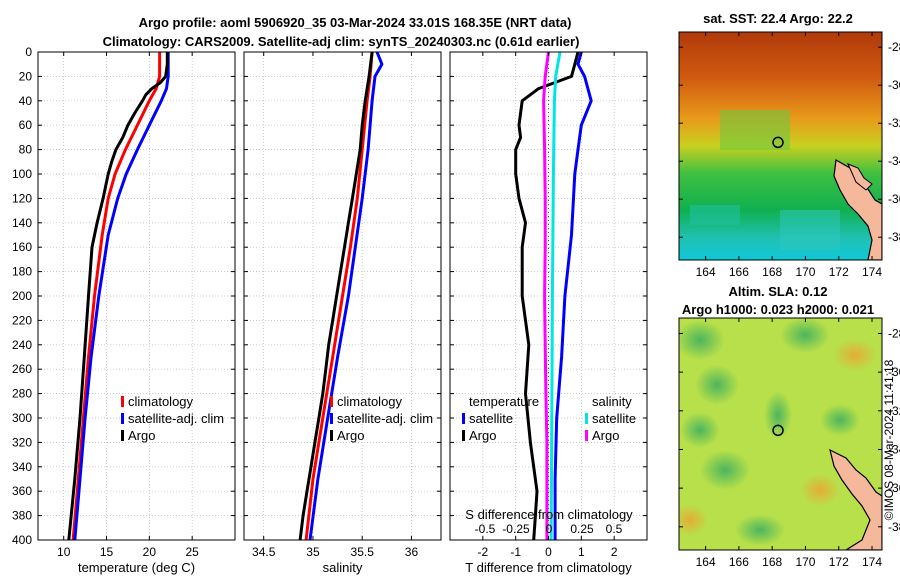  I want to click on sst-coastline, so click(860, 177).